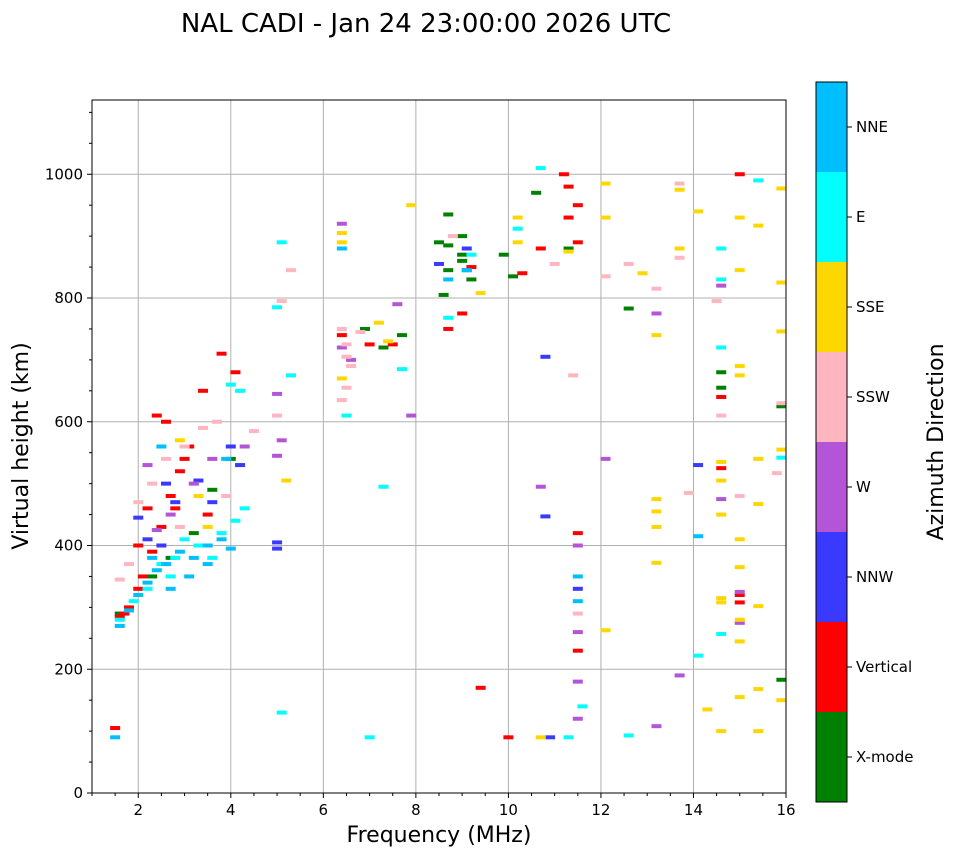 The height and width of the screenshot is (857, 958). I want to click on y-tick-label: 0, so click(78, 793).